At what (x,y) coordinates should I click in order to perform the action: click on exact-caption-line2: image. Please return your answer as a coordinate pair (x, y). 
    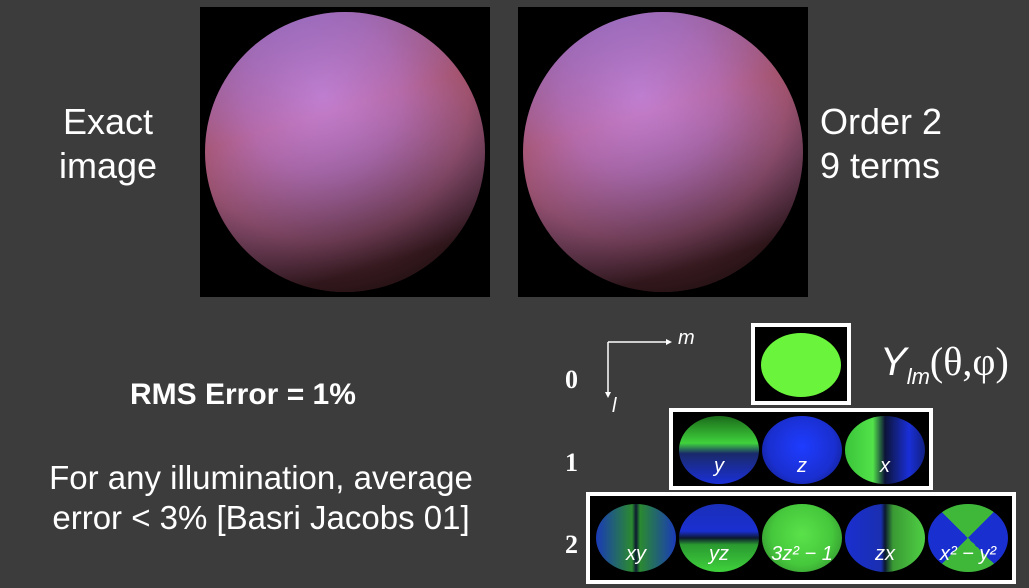
    Looking at the image, I should click on (108, 165).